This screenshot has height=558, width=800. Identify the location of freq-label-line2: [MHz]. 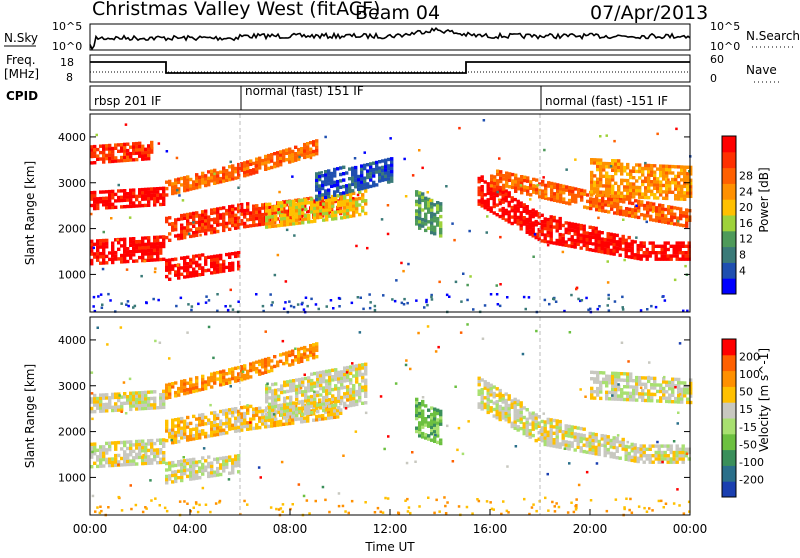
(21, 74).